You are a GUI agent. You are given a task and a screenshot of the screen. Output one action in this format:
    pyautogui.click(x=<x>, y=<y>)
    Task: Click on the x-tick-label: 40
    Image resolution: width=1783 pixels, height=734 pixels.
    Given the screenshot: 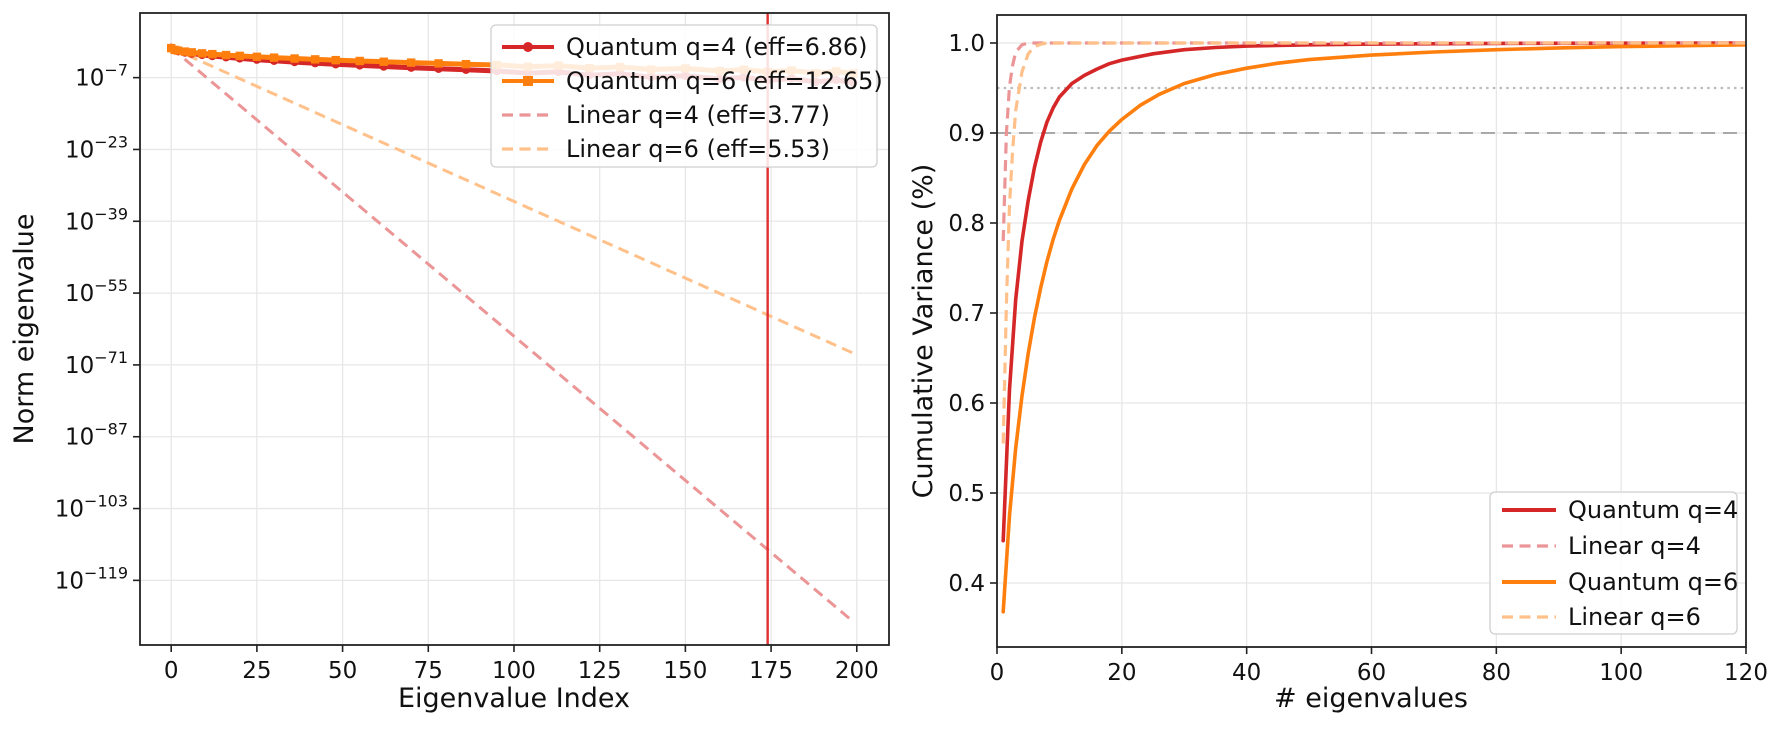 What is the action you would take?
    pyautogui.click(x=1246, y=673)
    